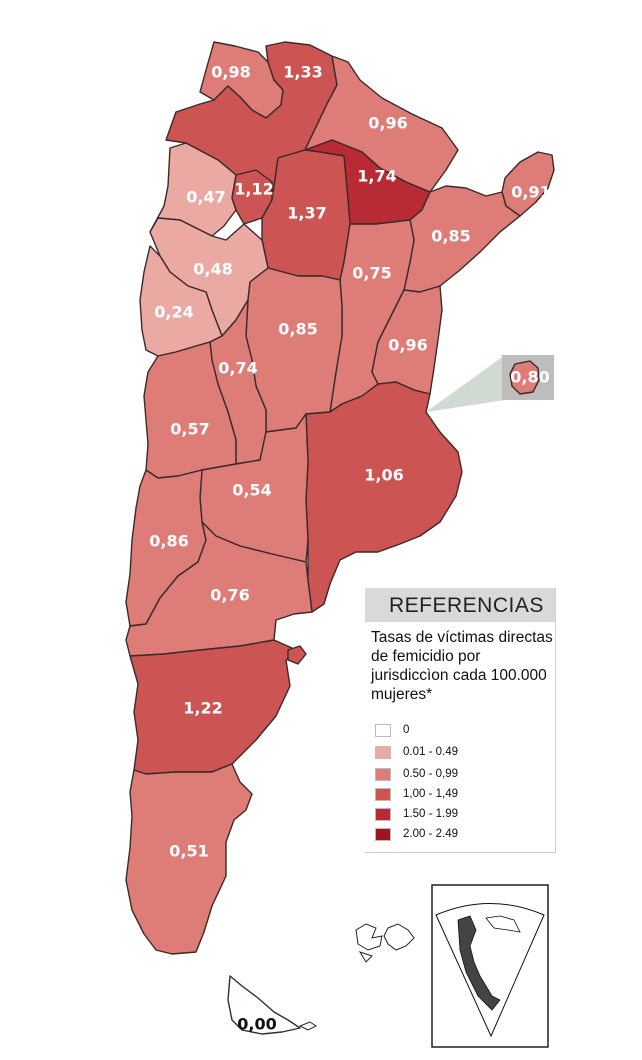 The image size is (642, 1060). Describe the element at coordinates (264, 1005) in the screenshot. I see `province-tierra-del-fuego` at that location.